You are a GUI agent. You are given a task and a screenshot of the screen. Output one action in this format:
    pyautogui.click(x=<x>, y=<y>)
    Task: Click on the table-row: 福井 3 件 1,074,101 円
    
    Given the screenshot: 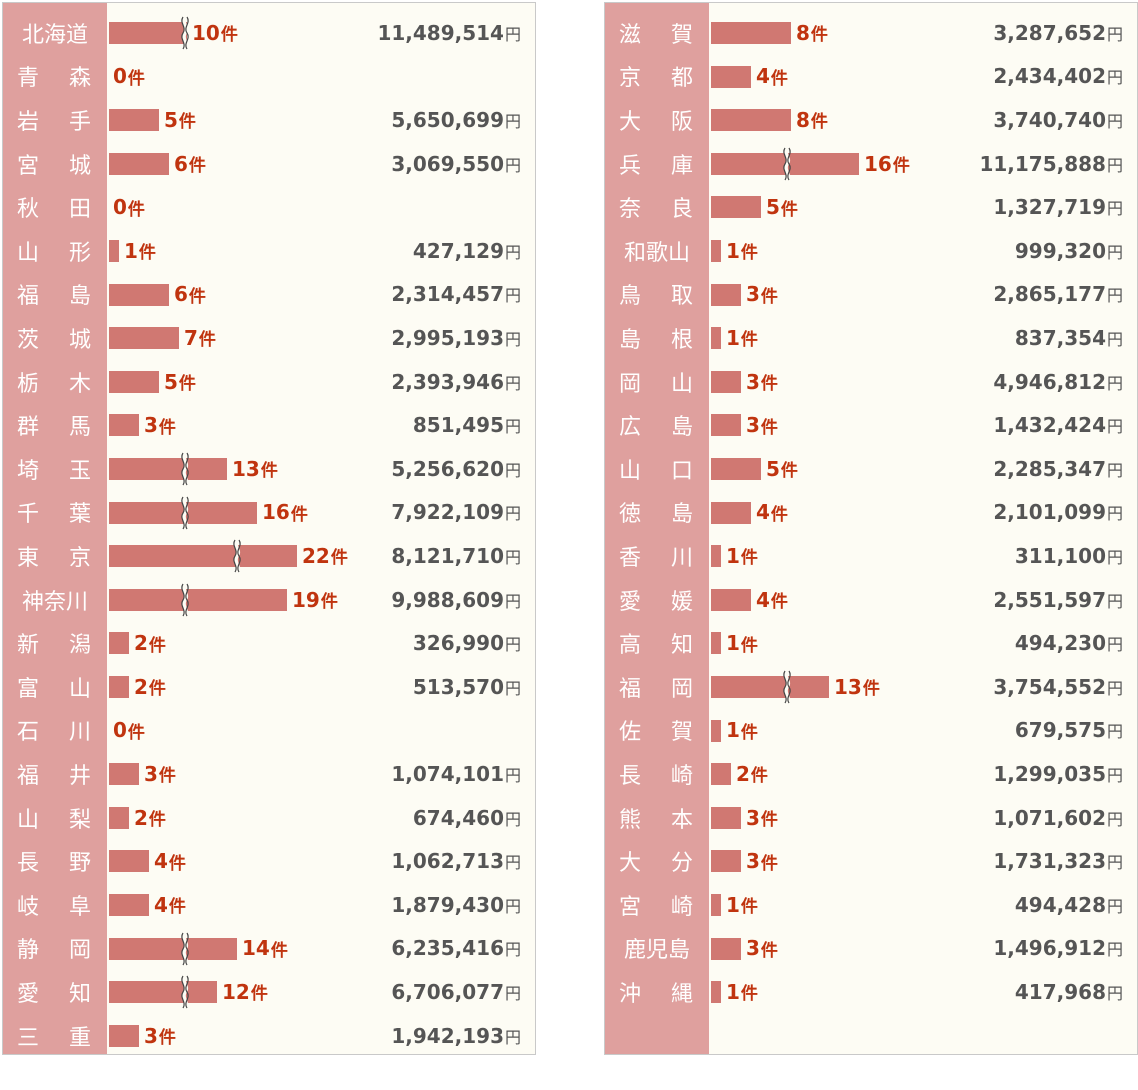 What is the action you would take?
    pyautogui.click(x=269, y=774)
    